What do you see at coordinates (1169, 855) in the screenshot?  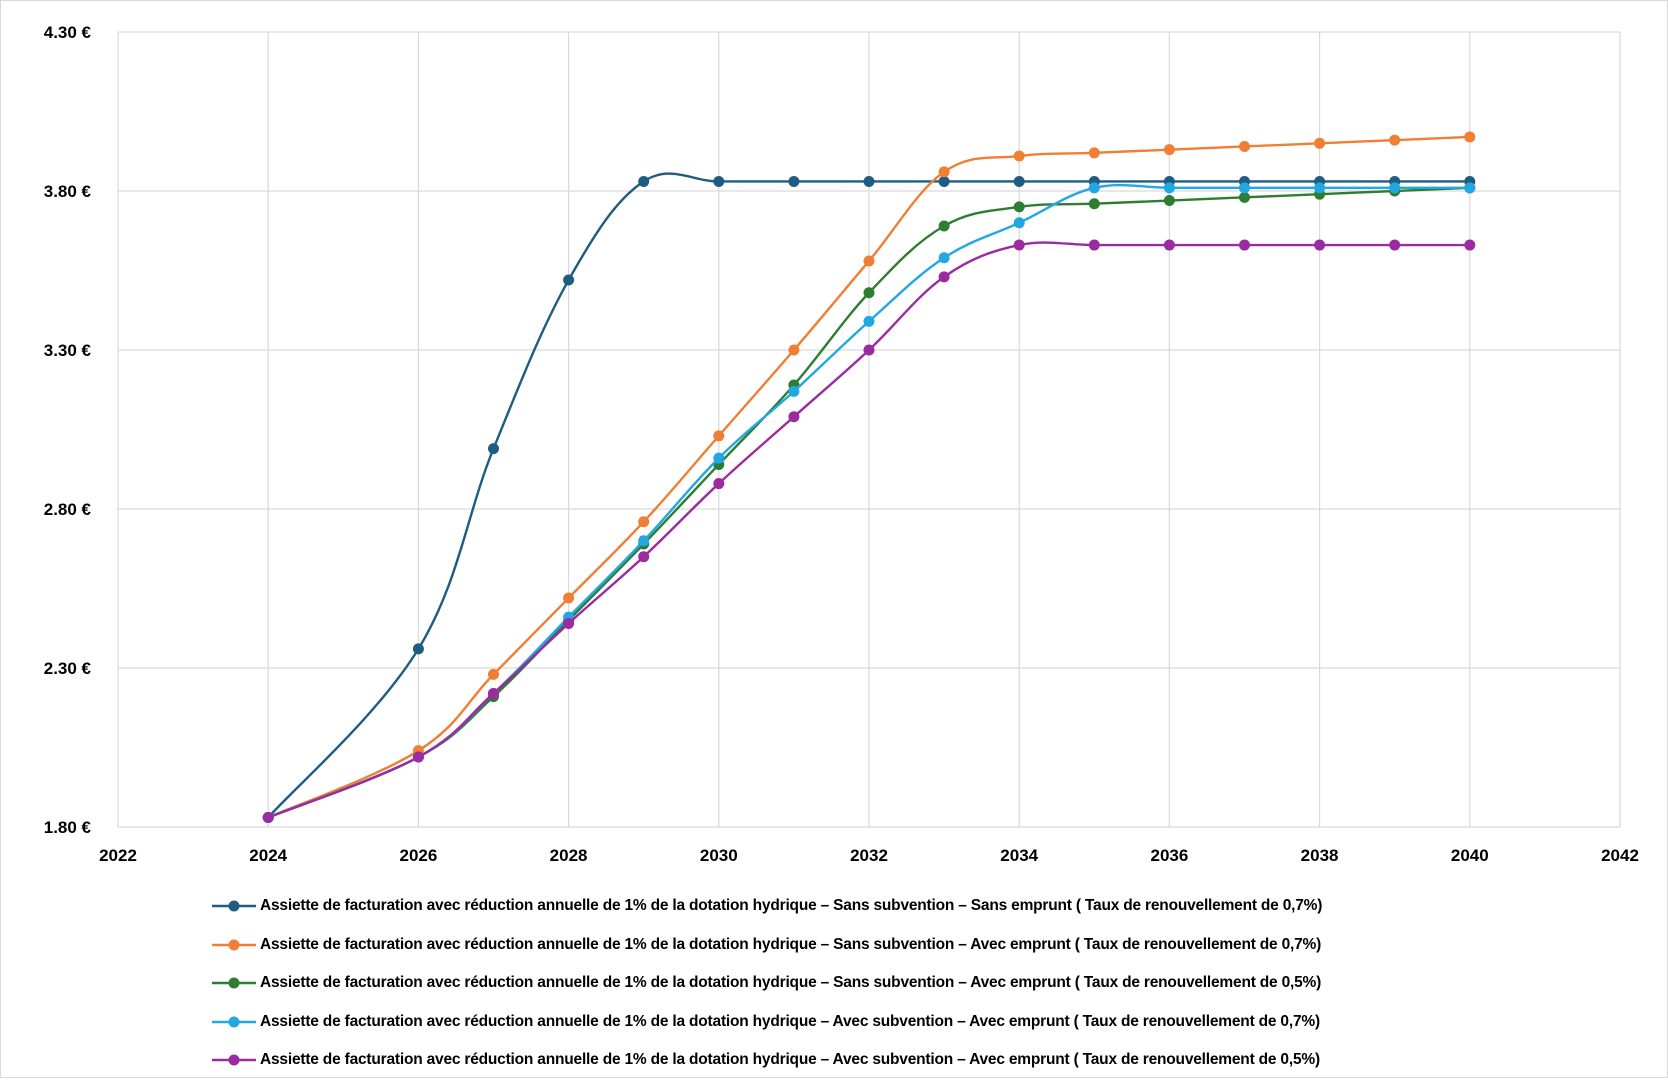 I see `x-tick-label: 2036` at bounding box center [1169, 855].